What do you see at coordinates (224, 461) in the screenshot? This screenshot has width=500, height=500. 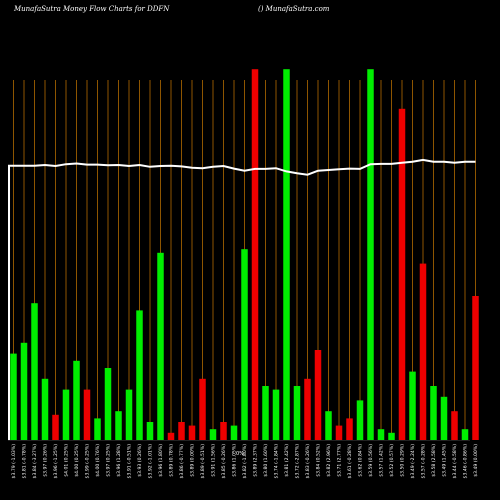 I see `x-tick-label: $3.85 (-0.26%)` at bounding box center [224, 461].